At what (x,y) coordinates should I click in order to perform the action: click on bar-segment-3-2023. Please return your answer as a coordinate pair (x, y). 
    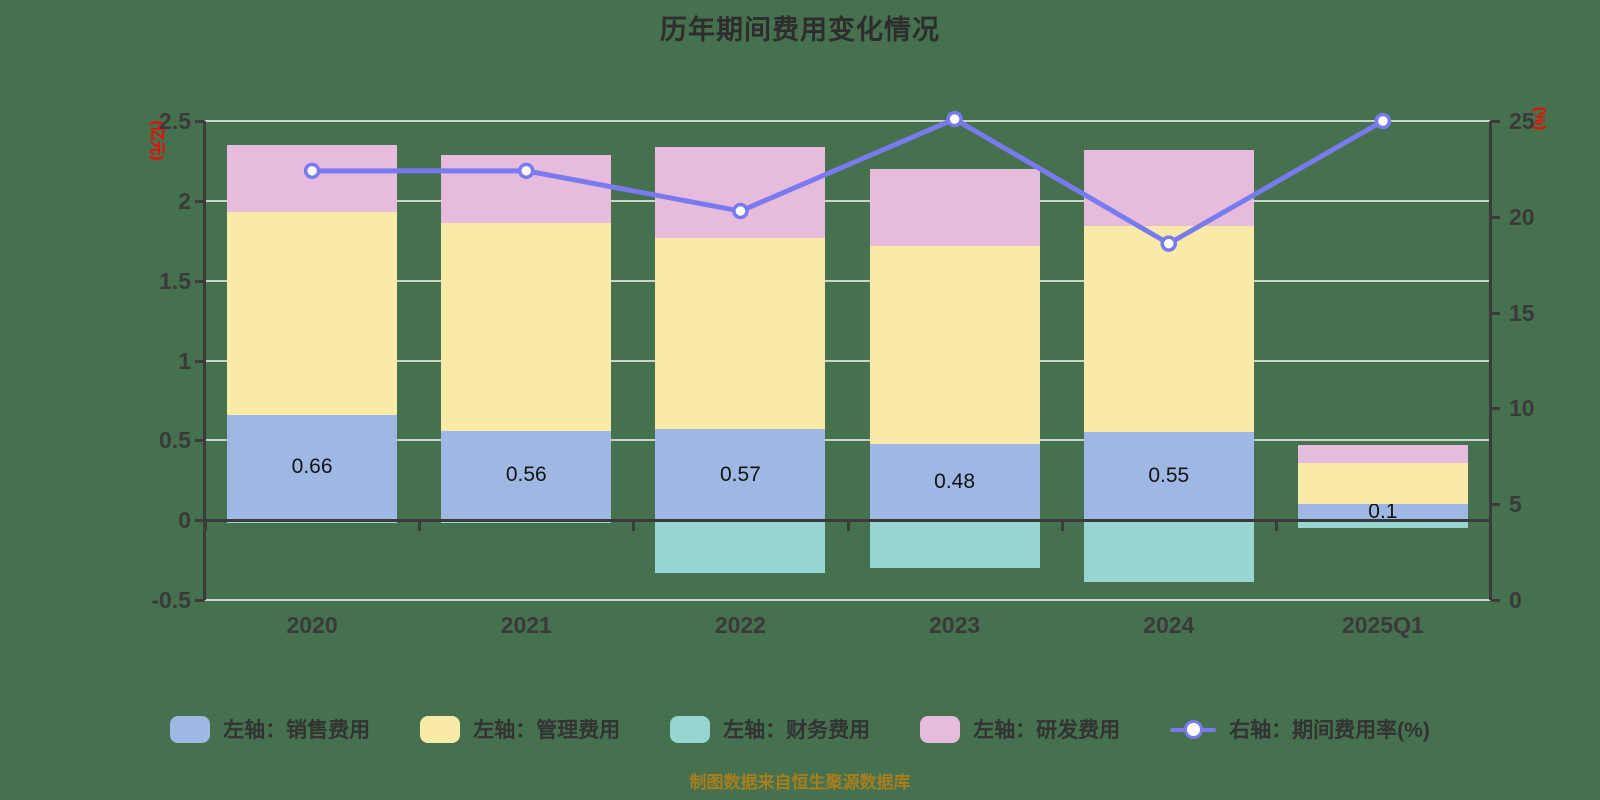
    Looking at the image, I should click on (954, 207).